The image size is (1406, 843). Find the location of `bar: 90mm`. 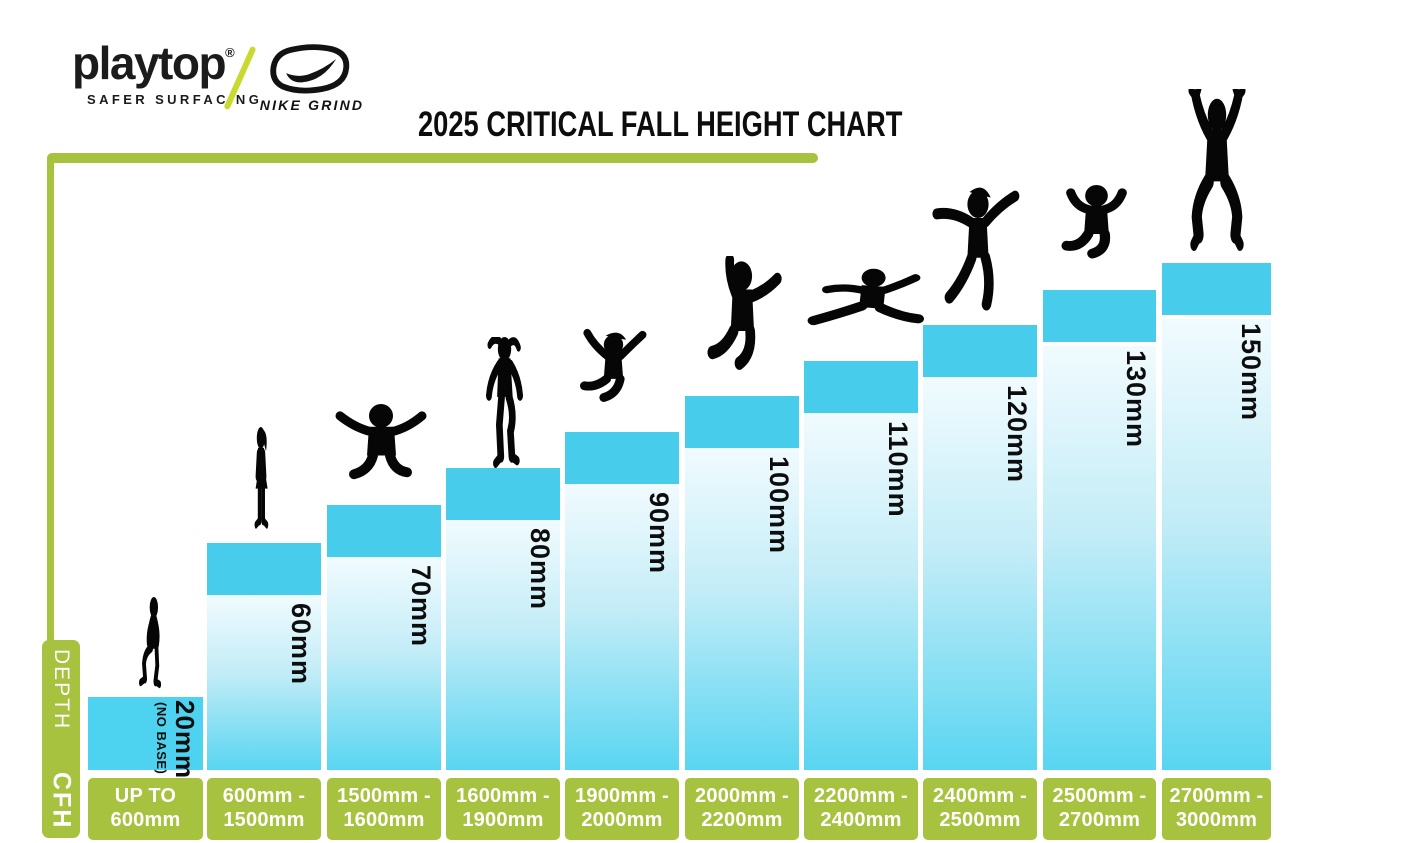

bar: 90mm is located at coordinates (622, 601).